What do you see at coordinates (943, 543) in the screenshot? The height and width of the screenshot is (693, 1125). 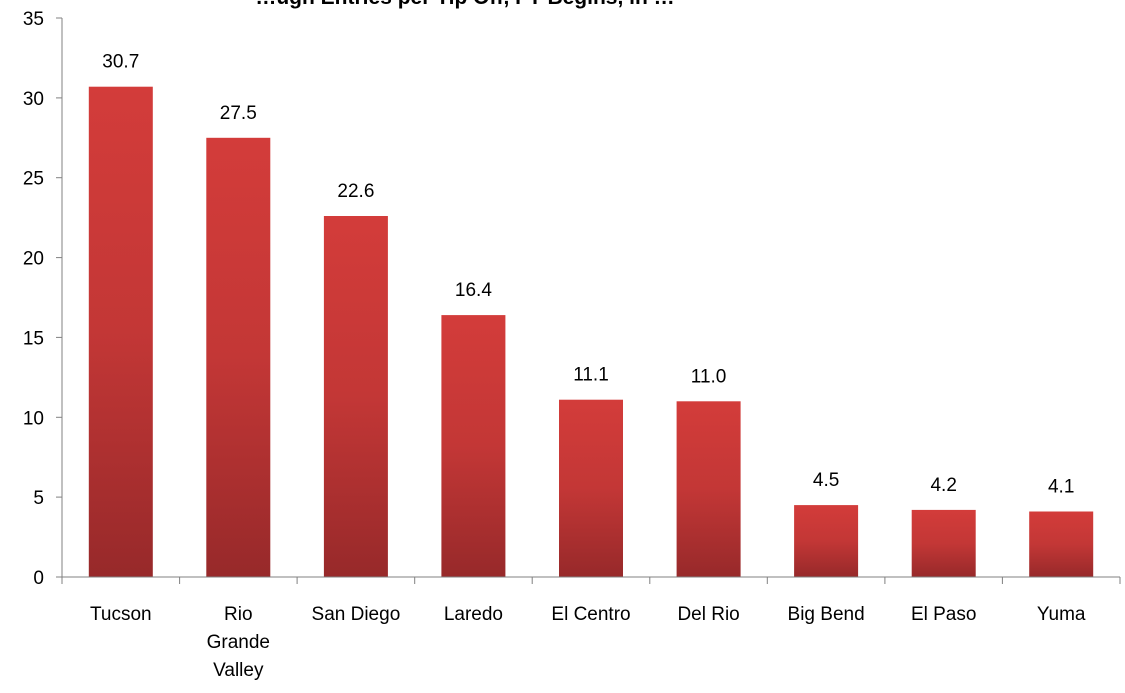 I see `bar-el-paso` at bounding box center [943, 543].